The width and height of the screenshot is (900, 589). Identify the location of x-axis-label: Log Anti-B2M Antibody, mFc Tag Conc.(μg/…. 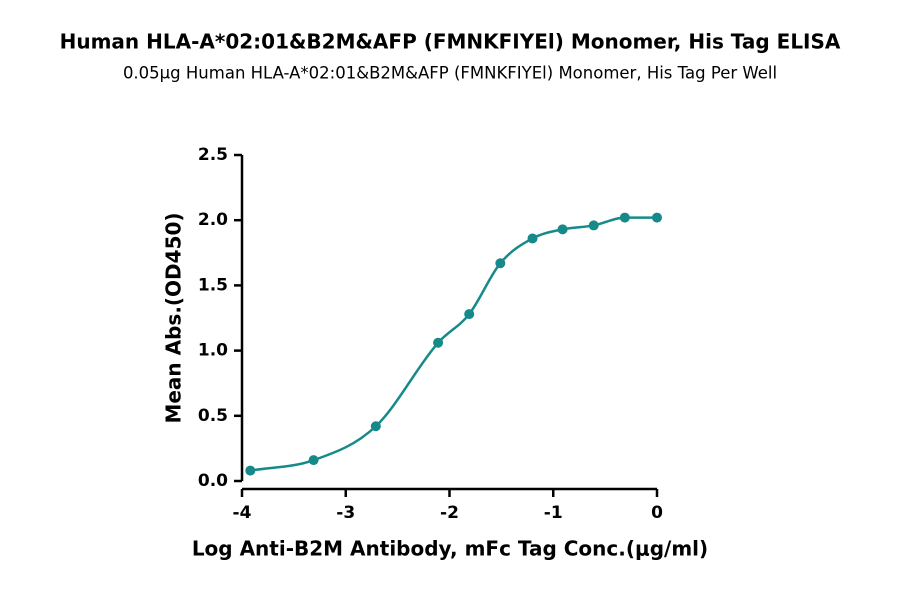
(450, 549).